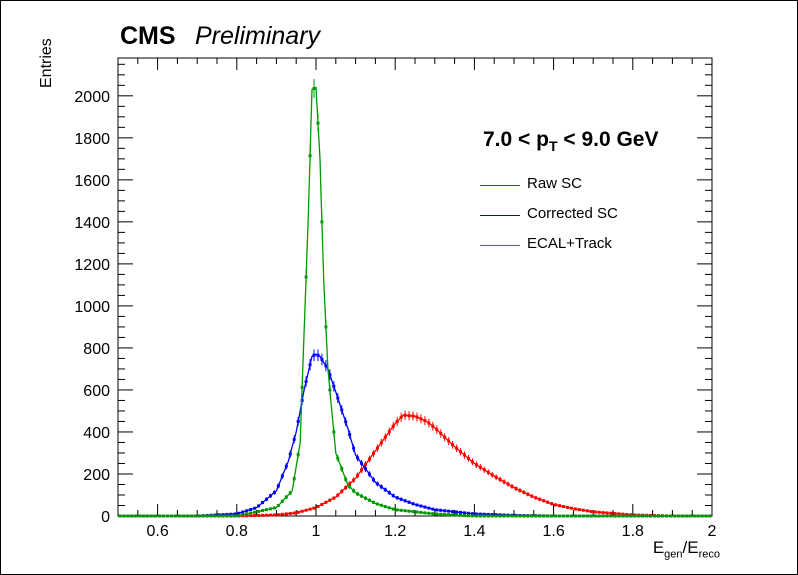 Image resolution: width=798 pixels, height=575 pixels. Describe the element at coordinates (633, 531) in the screenshot. I see `x-tick-label: 1.8` at that location.